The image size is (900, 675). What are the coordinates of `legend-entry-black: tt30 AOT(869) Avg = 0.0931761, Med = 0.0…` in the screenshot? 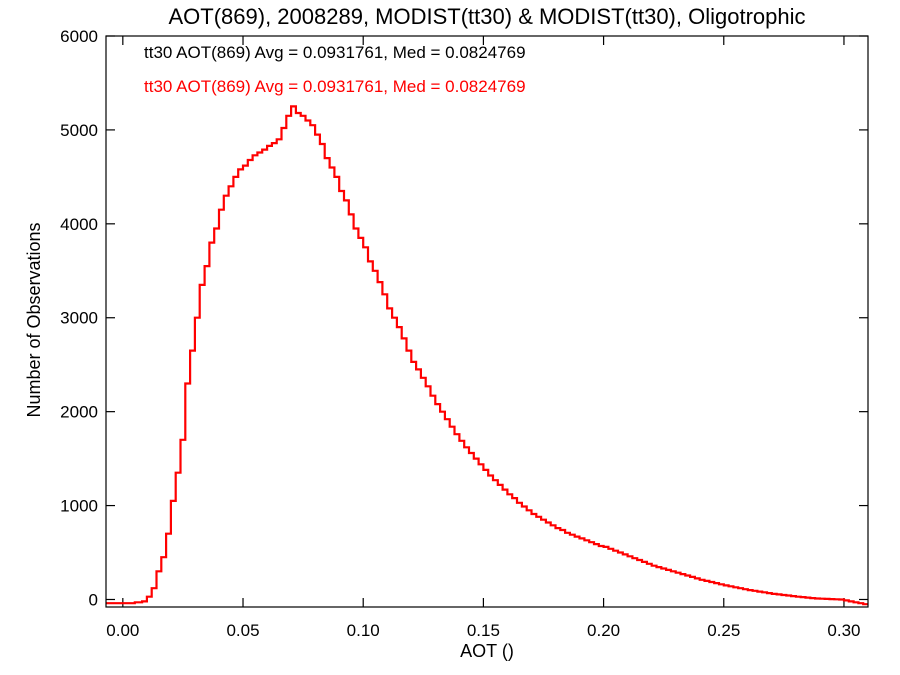 It's located at (335, 52).